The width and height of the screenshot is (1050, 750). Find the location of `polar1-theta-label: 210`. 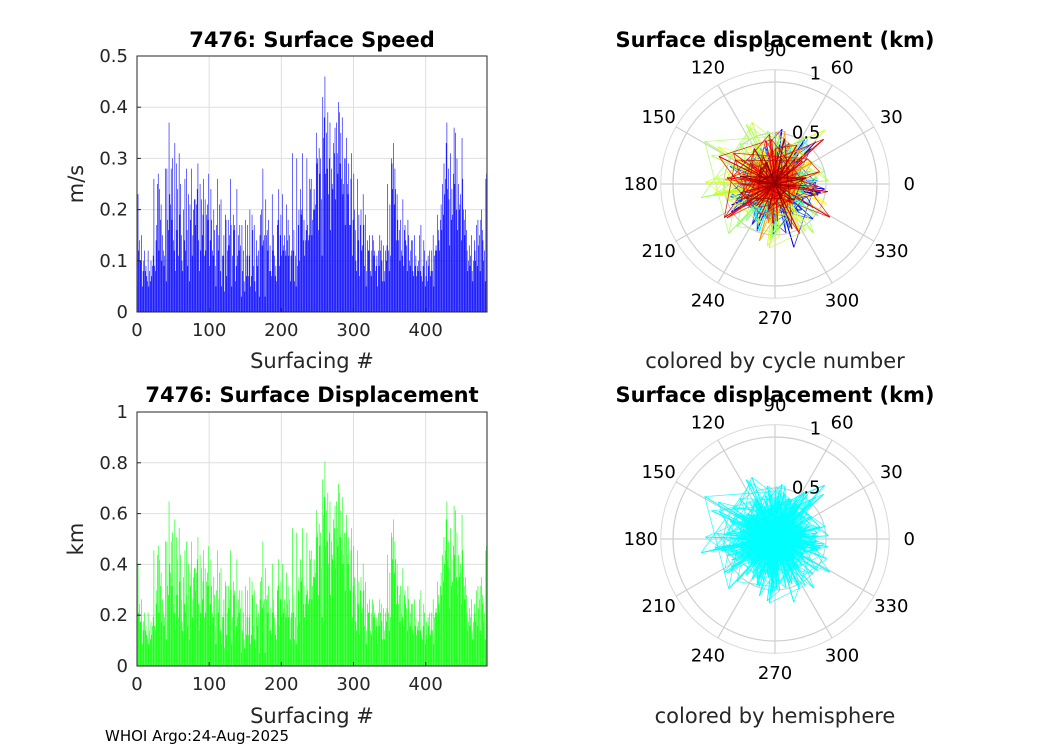

polar1-theta-label: 210 is located at coordinates (659, 251).